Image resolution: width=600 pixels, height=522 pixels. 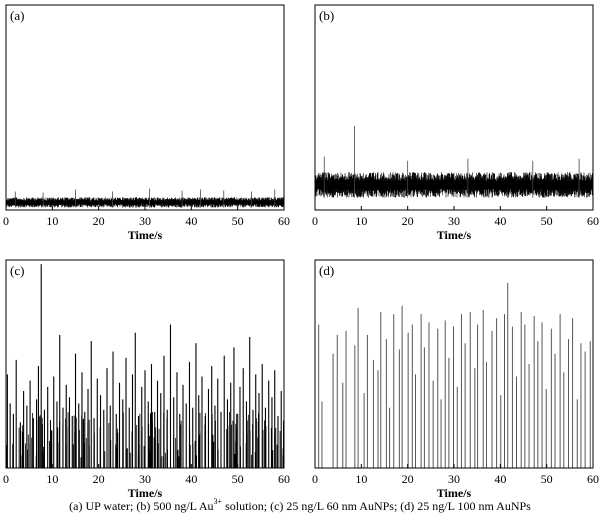 What do you see at coordinates (17, 15) in the screenshot?
I see `panel-label: (a)` at bounding box center [17, 15].